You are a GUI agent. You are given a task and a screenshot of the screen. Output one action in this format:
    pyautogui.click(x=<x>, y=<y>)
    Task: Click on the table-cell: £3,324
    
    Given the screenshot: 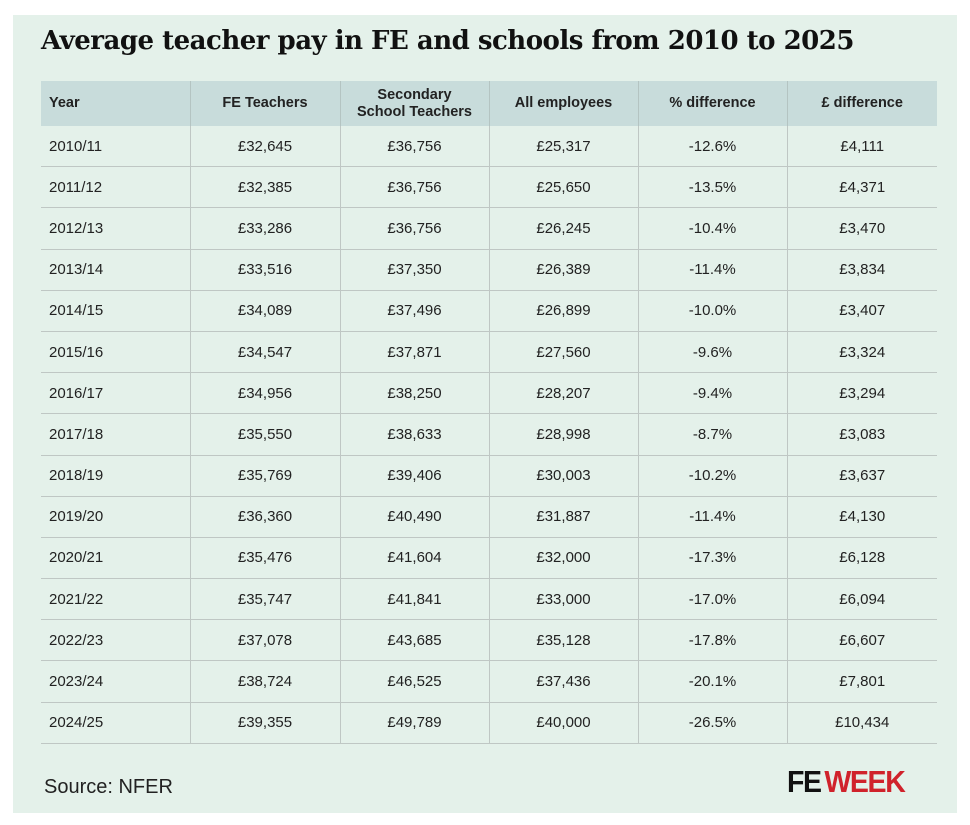 What is the action you would take?
    pyautogui.click(x=861, y=352)
    